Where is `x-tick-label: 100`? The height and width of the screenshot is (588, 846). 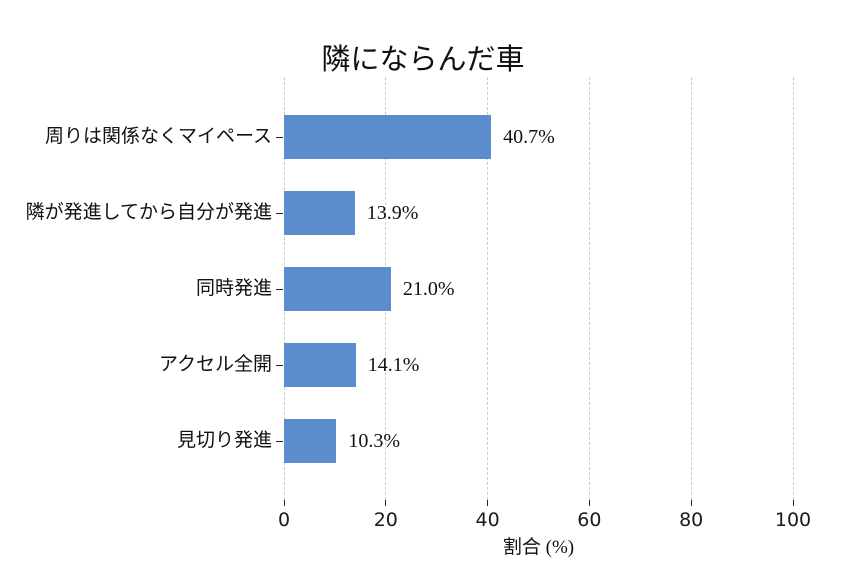 x-tick-label: 100 is located at coordinates (793, 520).